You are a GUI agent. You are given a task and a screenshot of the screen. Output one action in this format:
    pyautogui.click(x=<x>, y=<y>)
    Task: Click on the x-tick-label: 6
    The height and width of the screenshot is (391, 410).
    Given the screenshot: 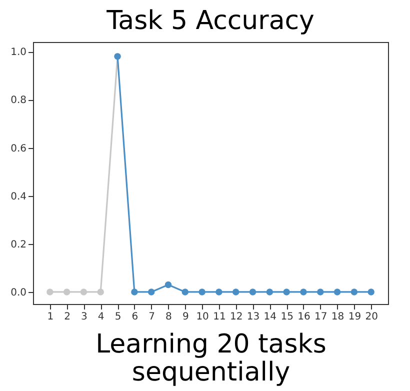 What is the action you would take?
    pyautogui.click(x=135, y=317)
    